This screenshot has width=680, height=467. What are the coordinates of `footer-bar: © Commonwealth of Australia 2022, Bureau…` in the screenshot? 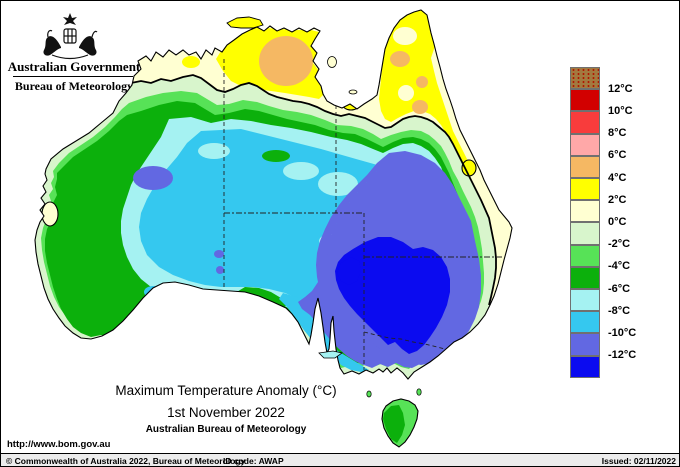 It's located at (340, 460).